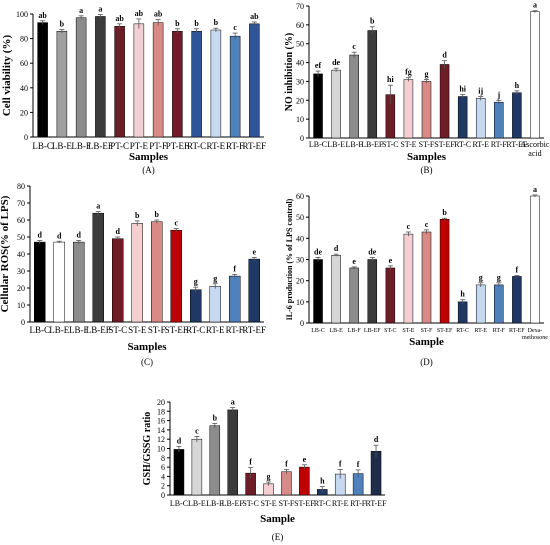 This screenshot has height=545, width=550. What do you see at coordinates (289, 259) in the screenshot?
I see `y-axis-title: IL-6 production (% of LPS control)` at bounding box center [289, 259].